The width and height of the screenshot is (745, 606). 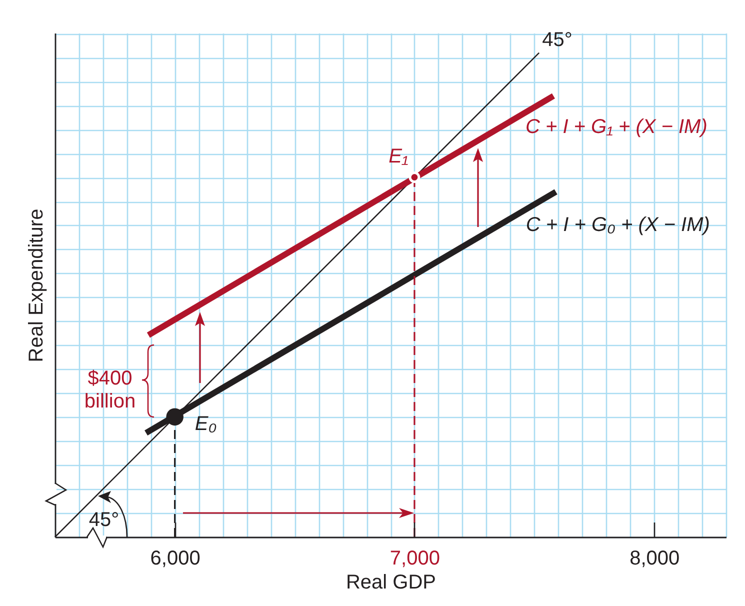 What do you see at coordinates (415, 559) in the screenshot?
I see `x-tick-label: 7,000` at bounding box center [415, 559].